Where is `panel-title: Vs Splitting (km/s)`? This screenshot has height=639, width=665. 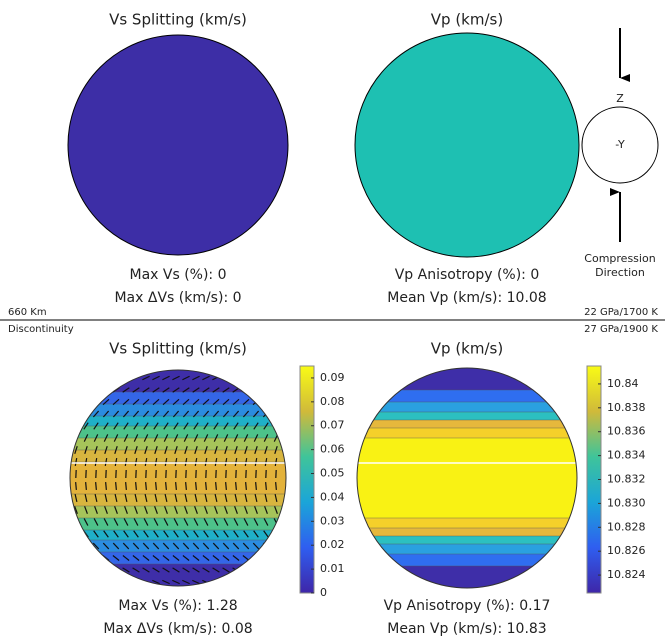
panel-title: Vs Splitting (km/s) is located at coordinates (178, 20).